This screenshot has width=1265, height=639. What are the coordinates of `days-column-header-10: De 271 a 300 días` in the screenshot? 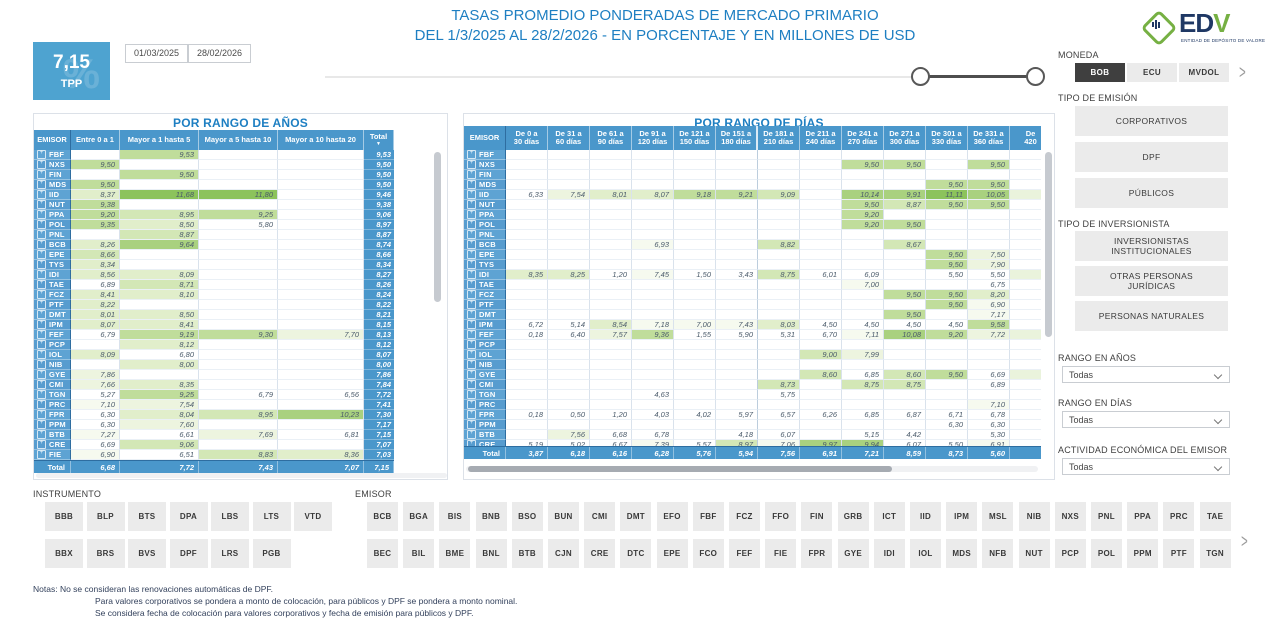 It's located at (905, 138).